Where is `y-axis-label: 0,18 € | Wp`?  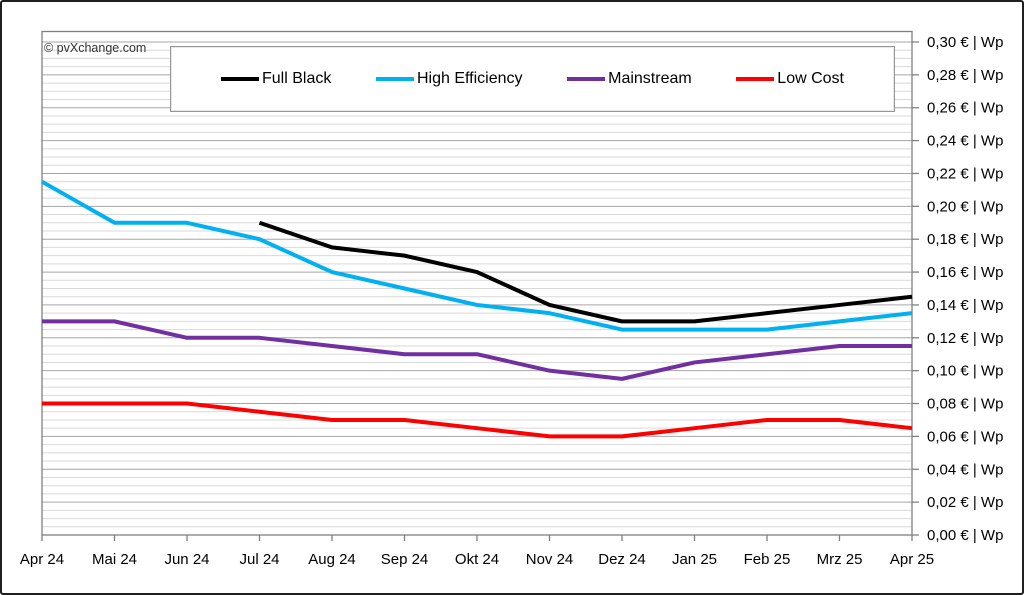
y-axis-label: 0,18 € | Wp is located at coordinates (965, 239).